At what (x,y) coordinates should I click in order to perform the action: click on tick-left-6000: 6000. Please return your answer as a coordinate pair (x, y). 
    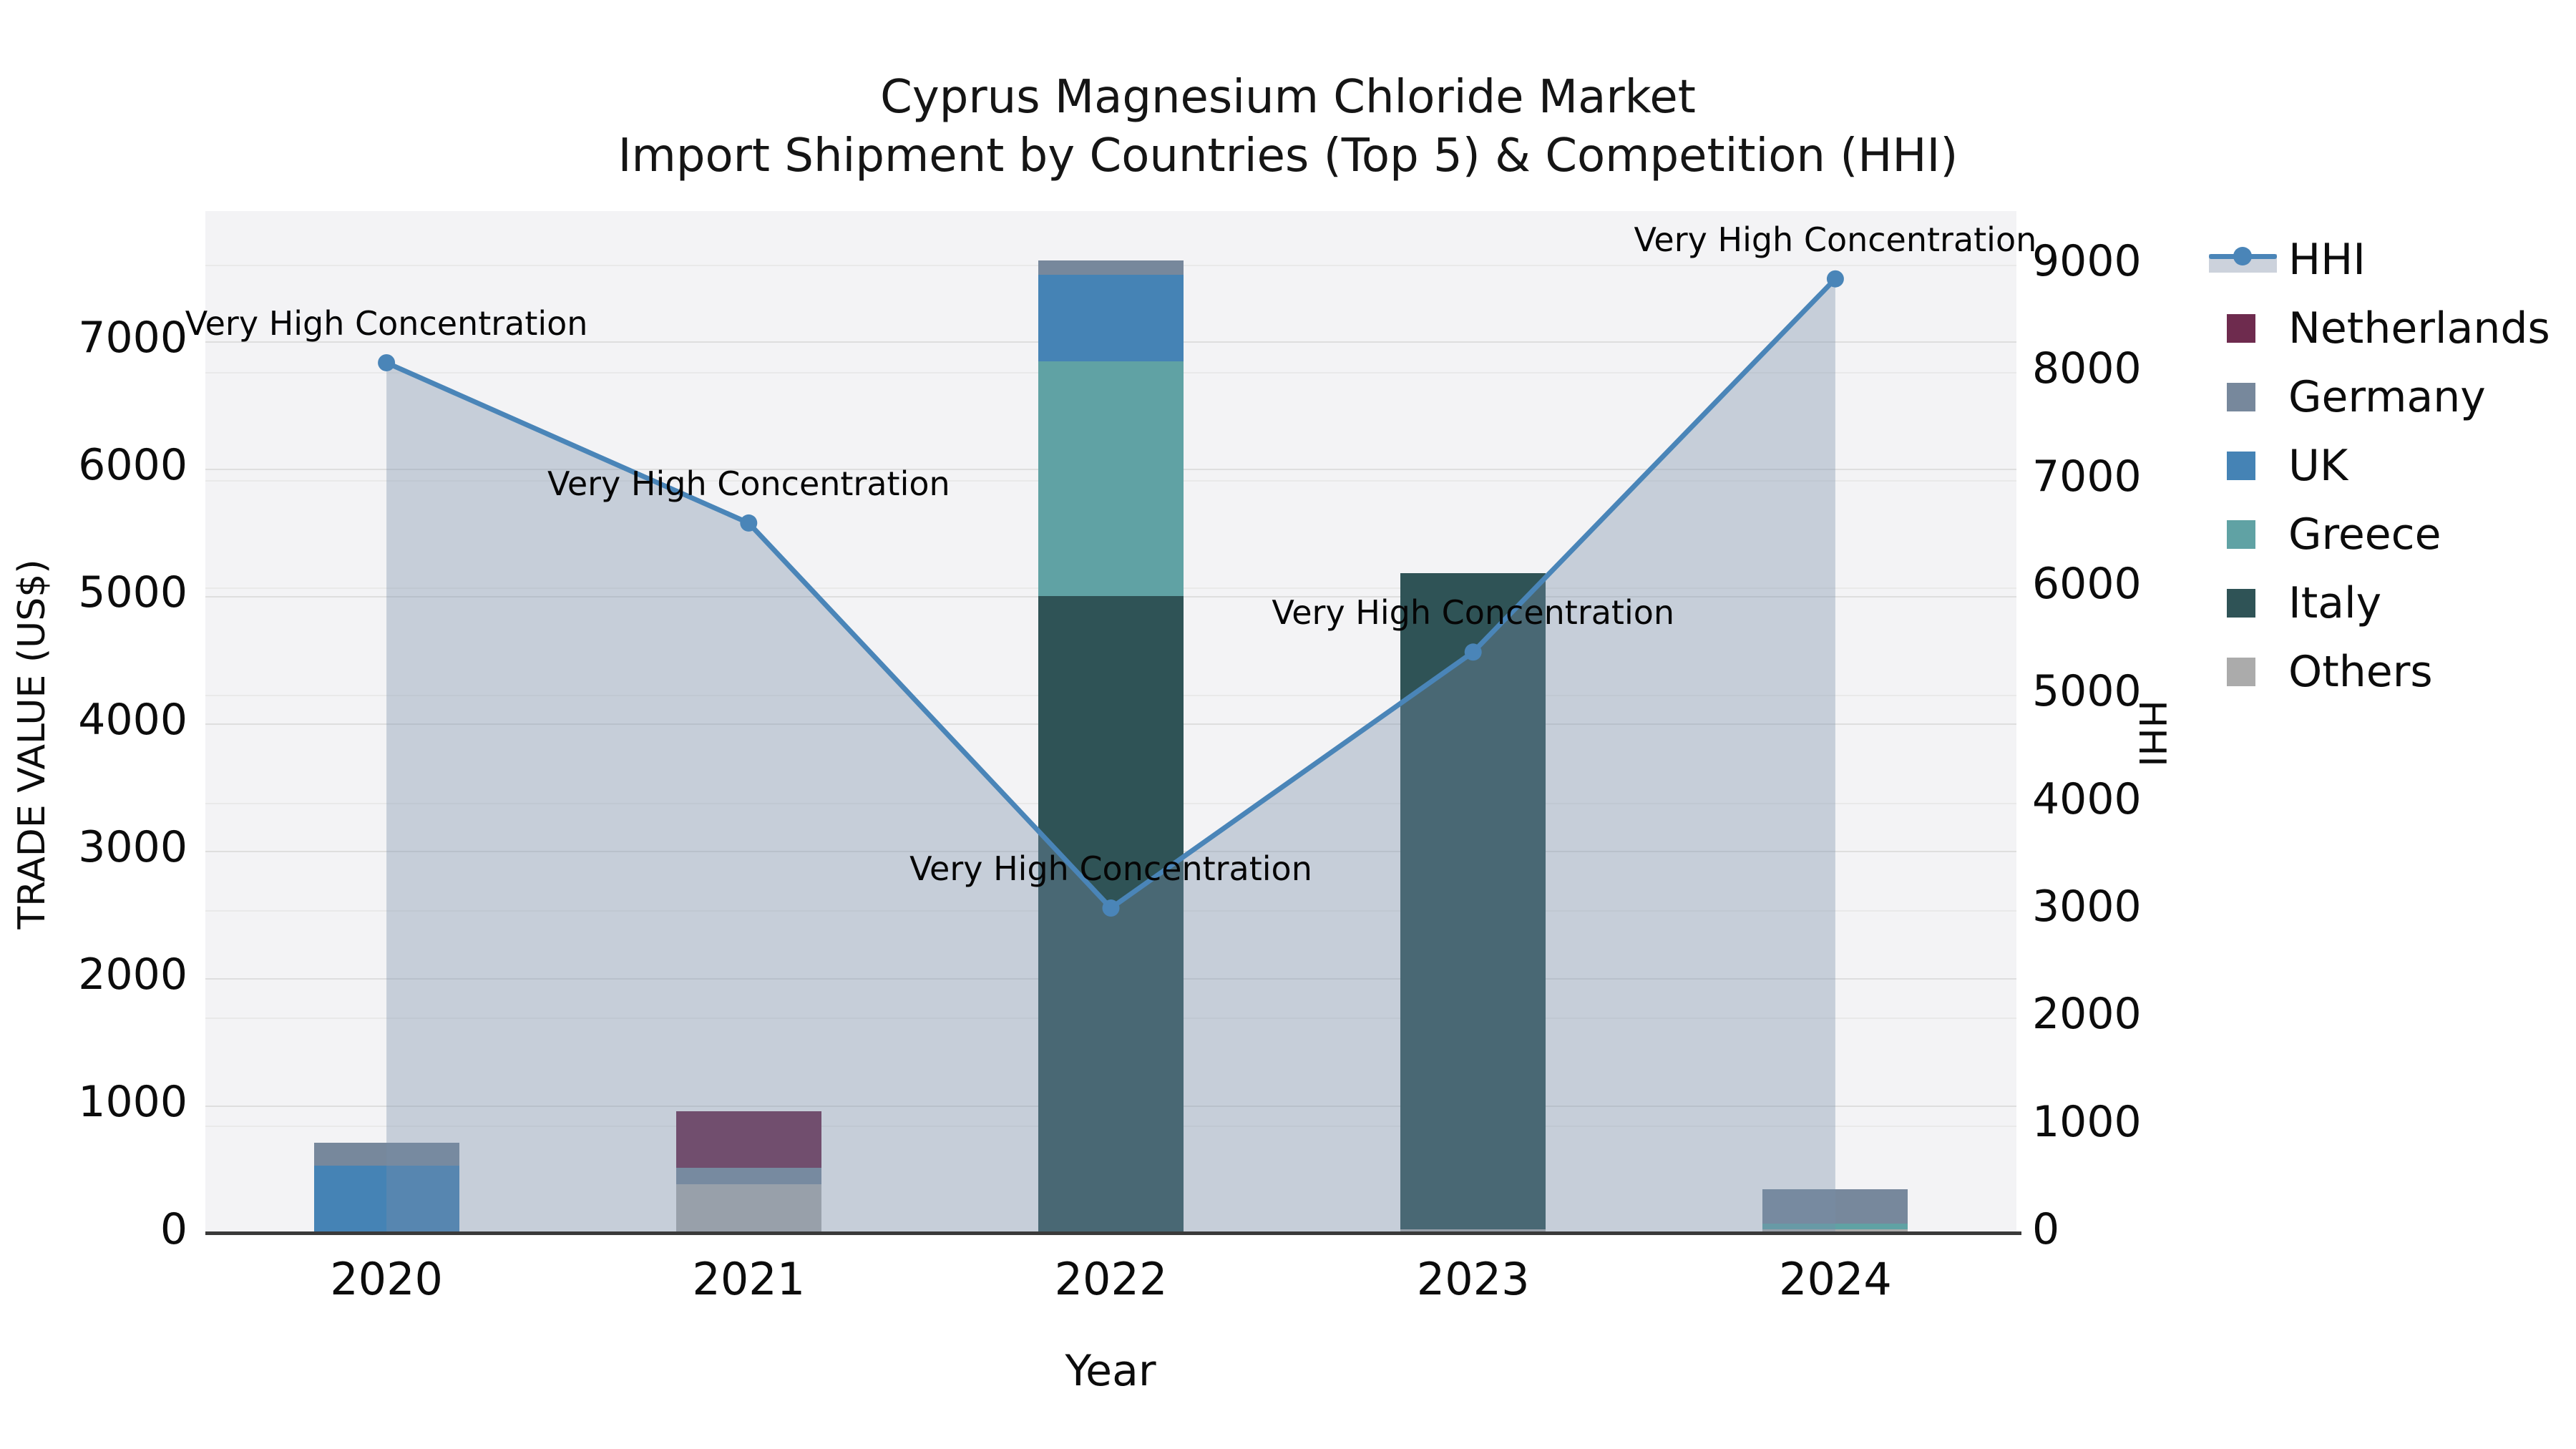
    Looking at the image, I should click on (132, 464).